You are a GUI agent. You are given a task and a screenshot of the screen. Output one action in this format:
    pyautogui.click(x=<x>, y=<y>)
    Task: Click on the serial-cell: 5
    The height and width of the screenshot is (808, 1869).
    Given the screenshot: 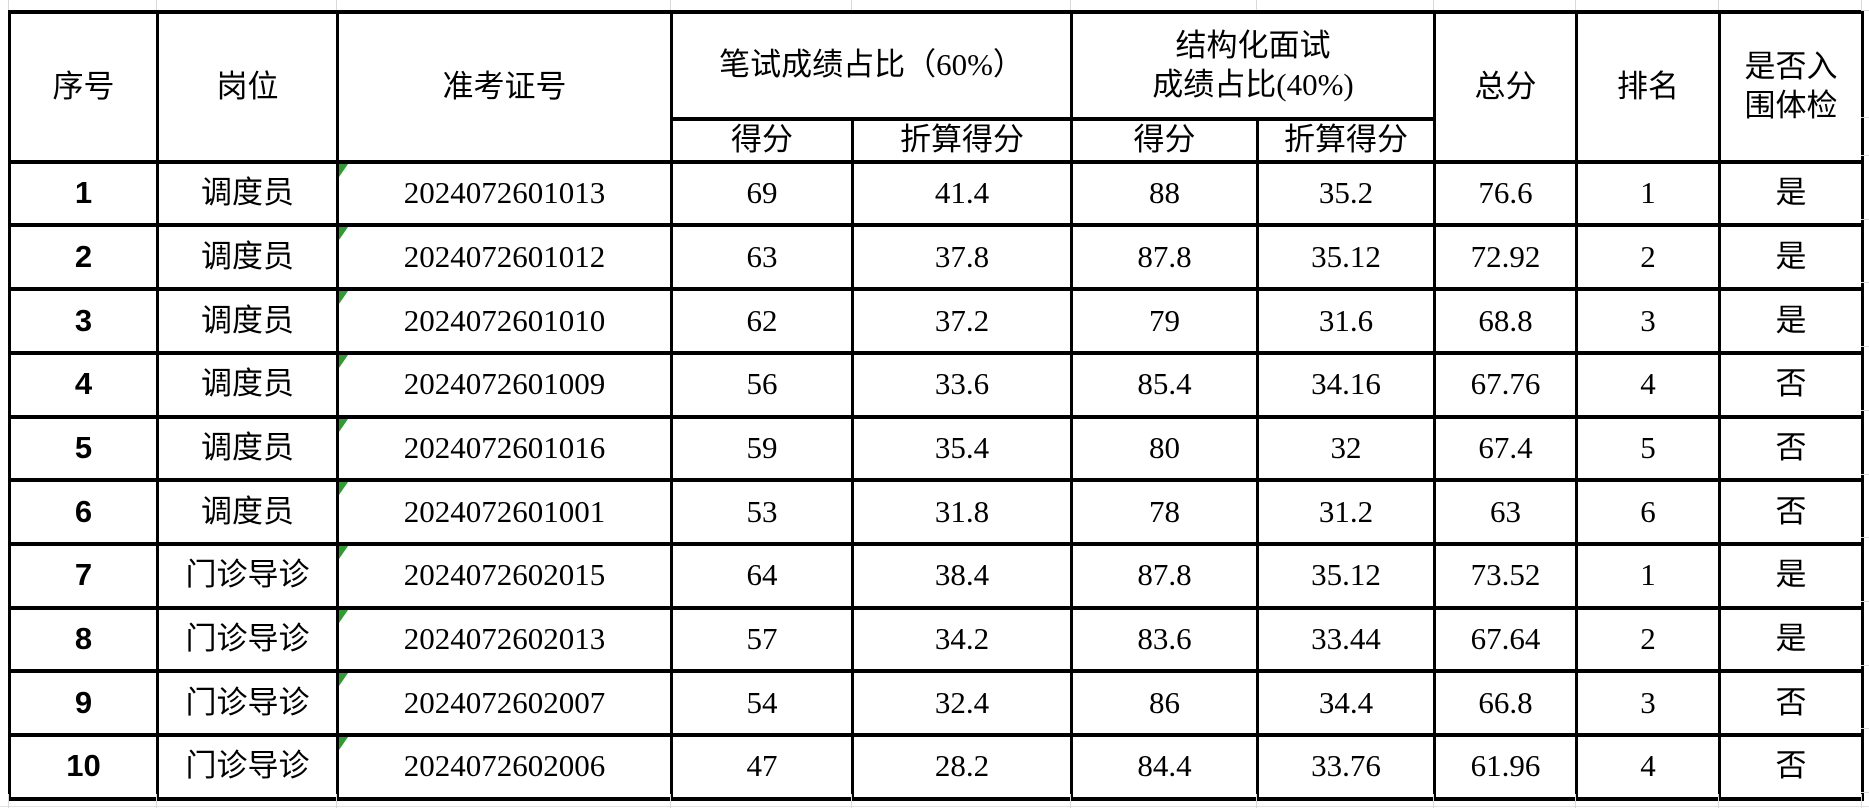 What is the action you would take?
    pyautogui.click(x=83, y=448)
    